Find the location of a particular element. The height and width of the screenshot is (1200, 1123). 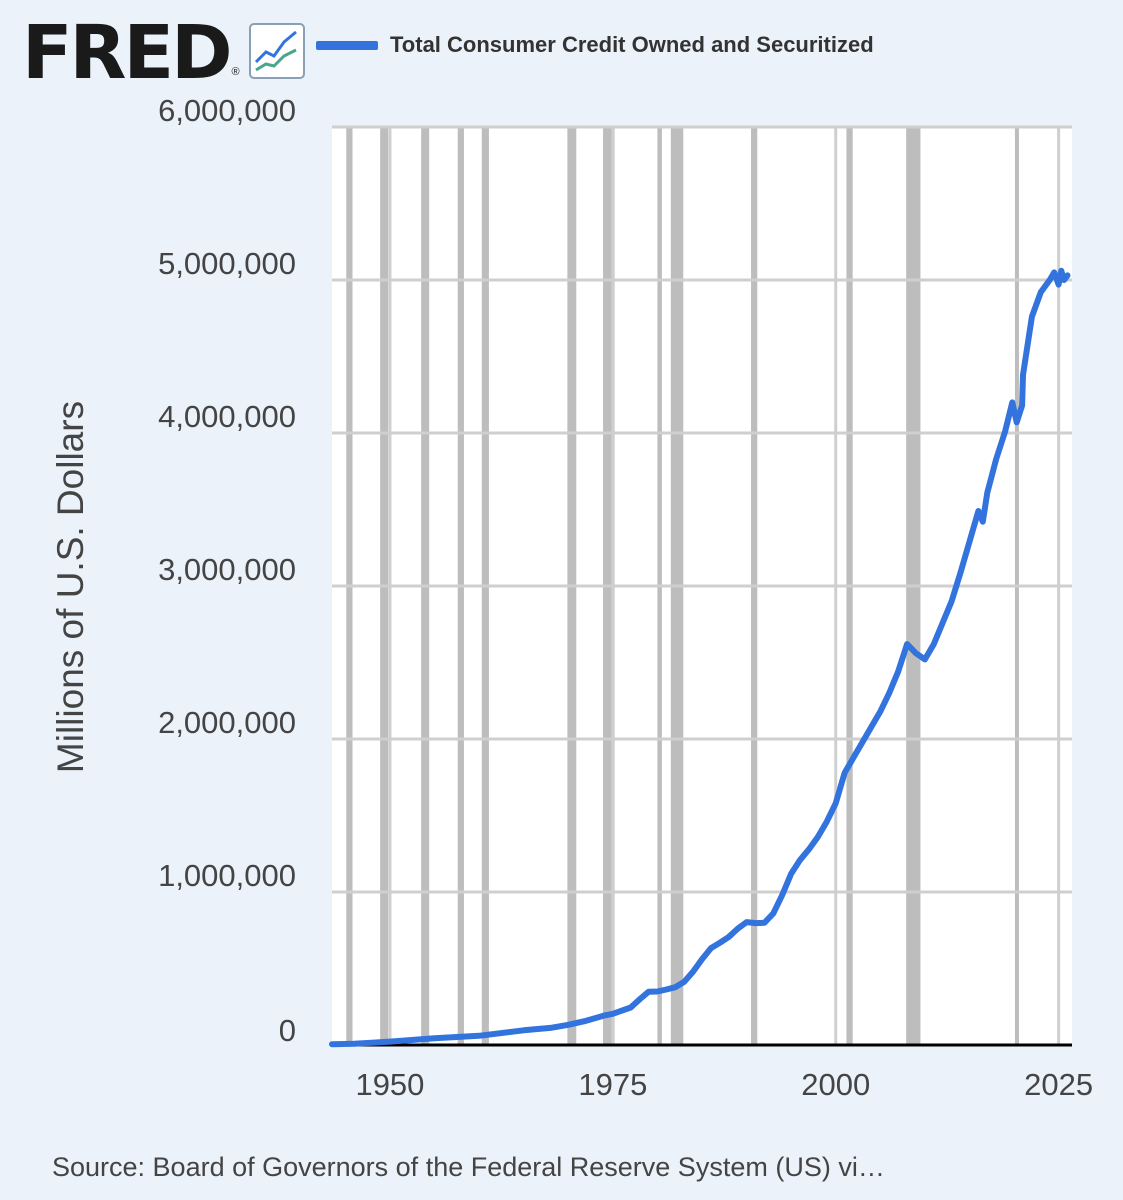

y-tick-label: 0 is located at coordinates (287, 1030).